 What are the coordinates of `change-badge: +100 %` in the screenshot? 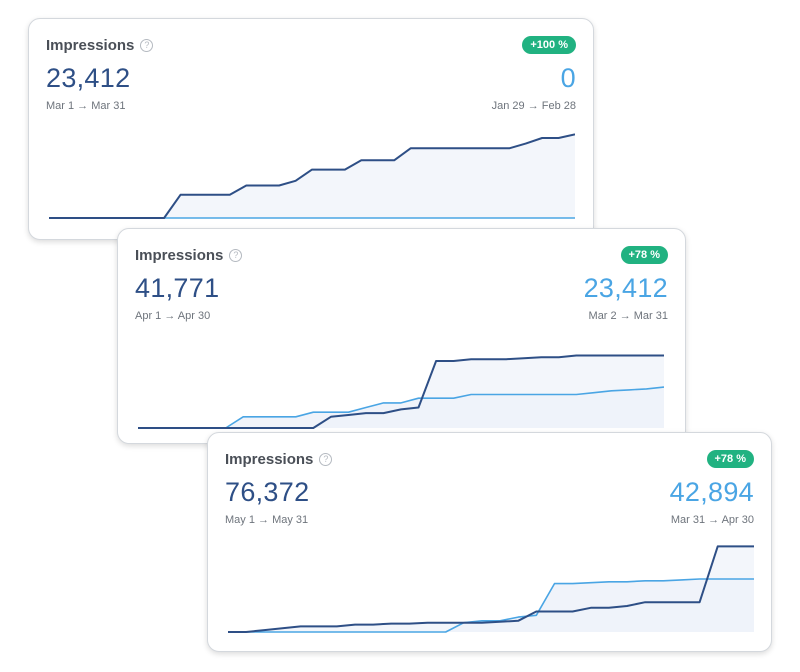 It's located at (549, 45).